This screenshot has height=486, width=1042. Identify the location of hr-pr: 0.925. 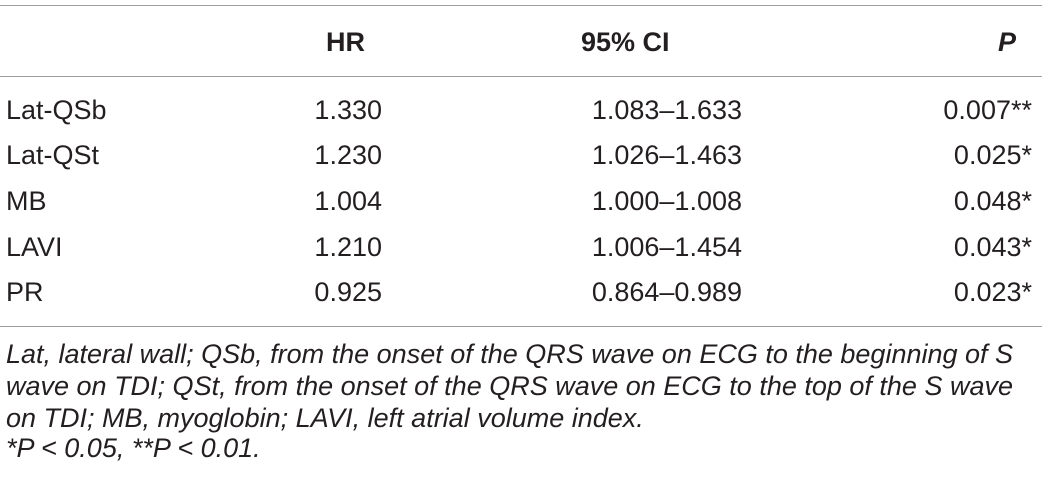
(348, 292).